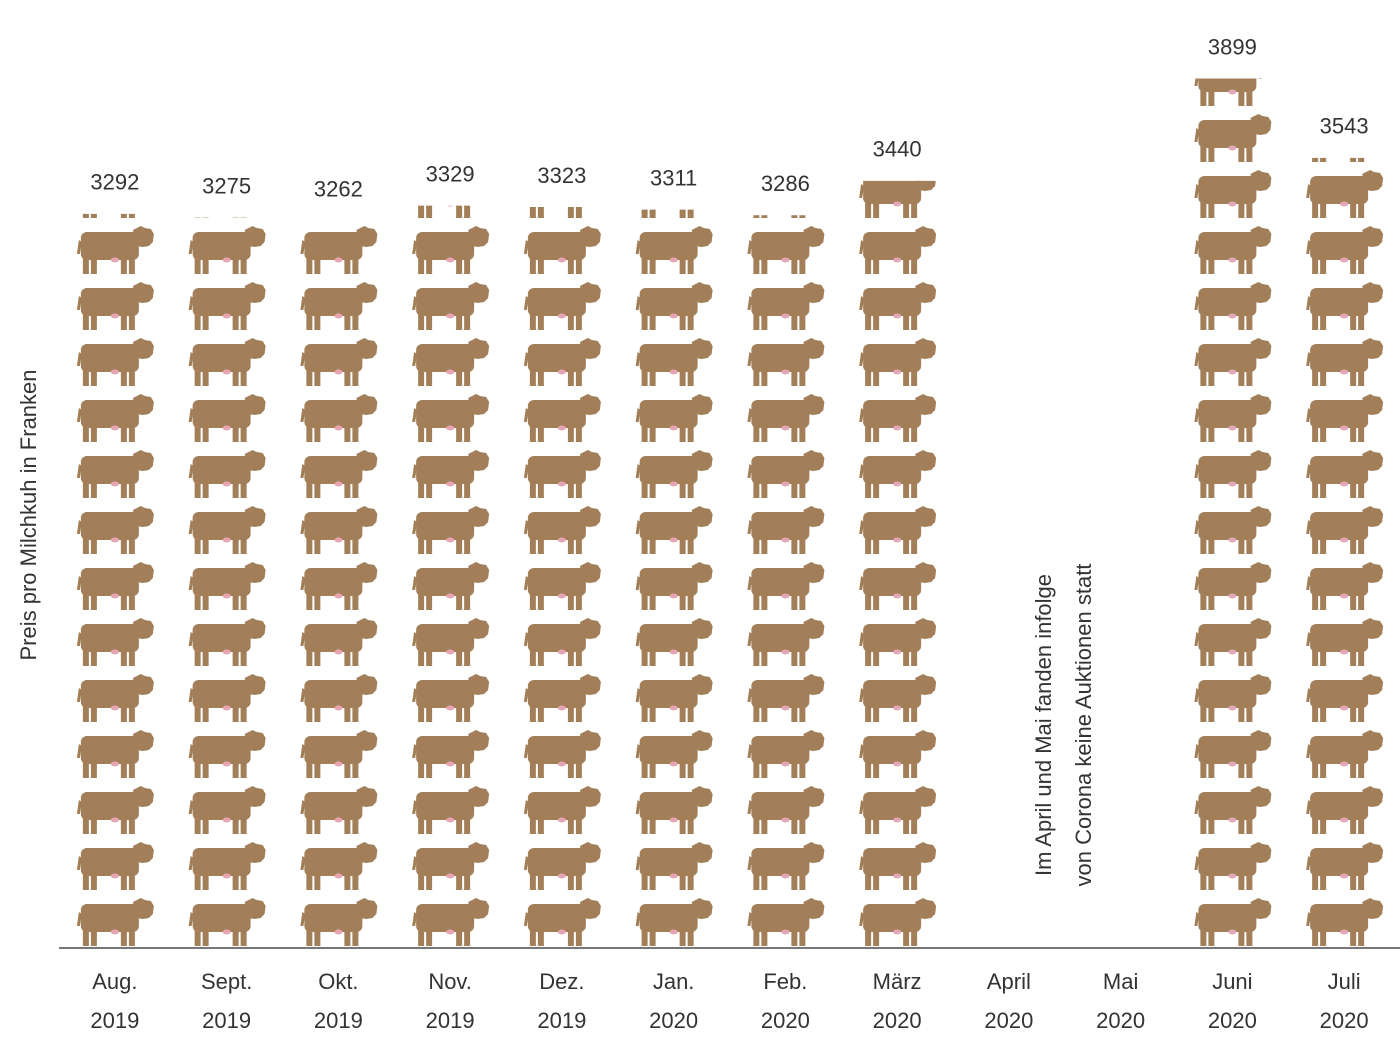 This screenshot has height=1060, width=1400. Describe the element at coordinates (28, 514) in the screenshot. I see `y-axis-label: Preis pro Milchkuh in Franken` at that location.